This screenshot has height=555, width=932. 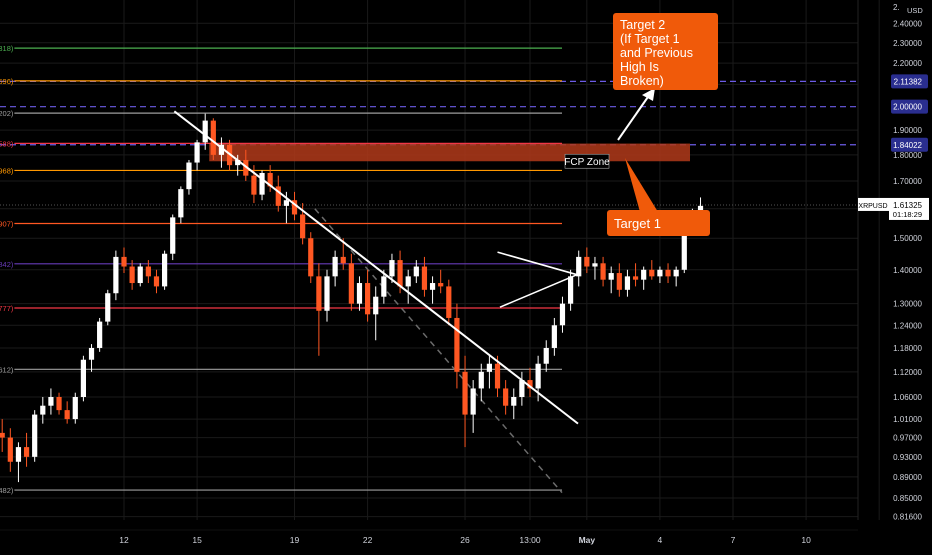 I want to click on target-2-label-line: (If Target 1, so click(x=650, y=39).